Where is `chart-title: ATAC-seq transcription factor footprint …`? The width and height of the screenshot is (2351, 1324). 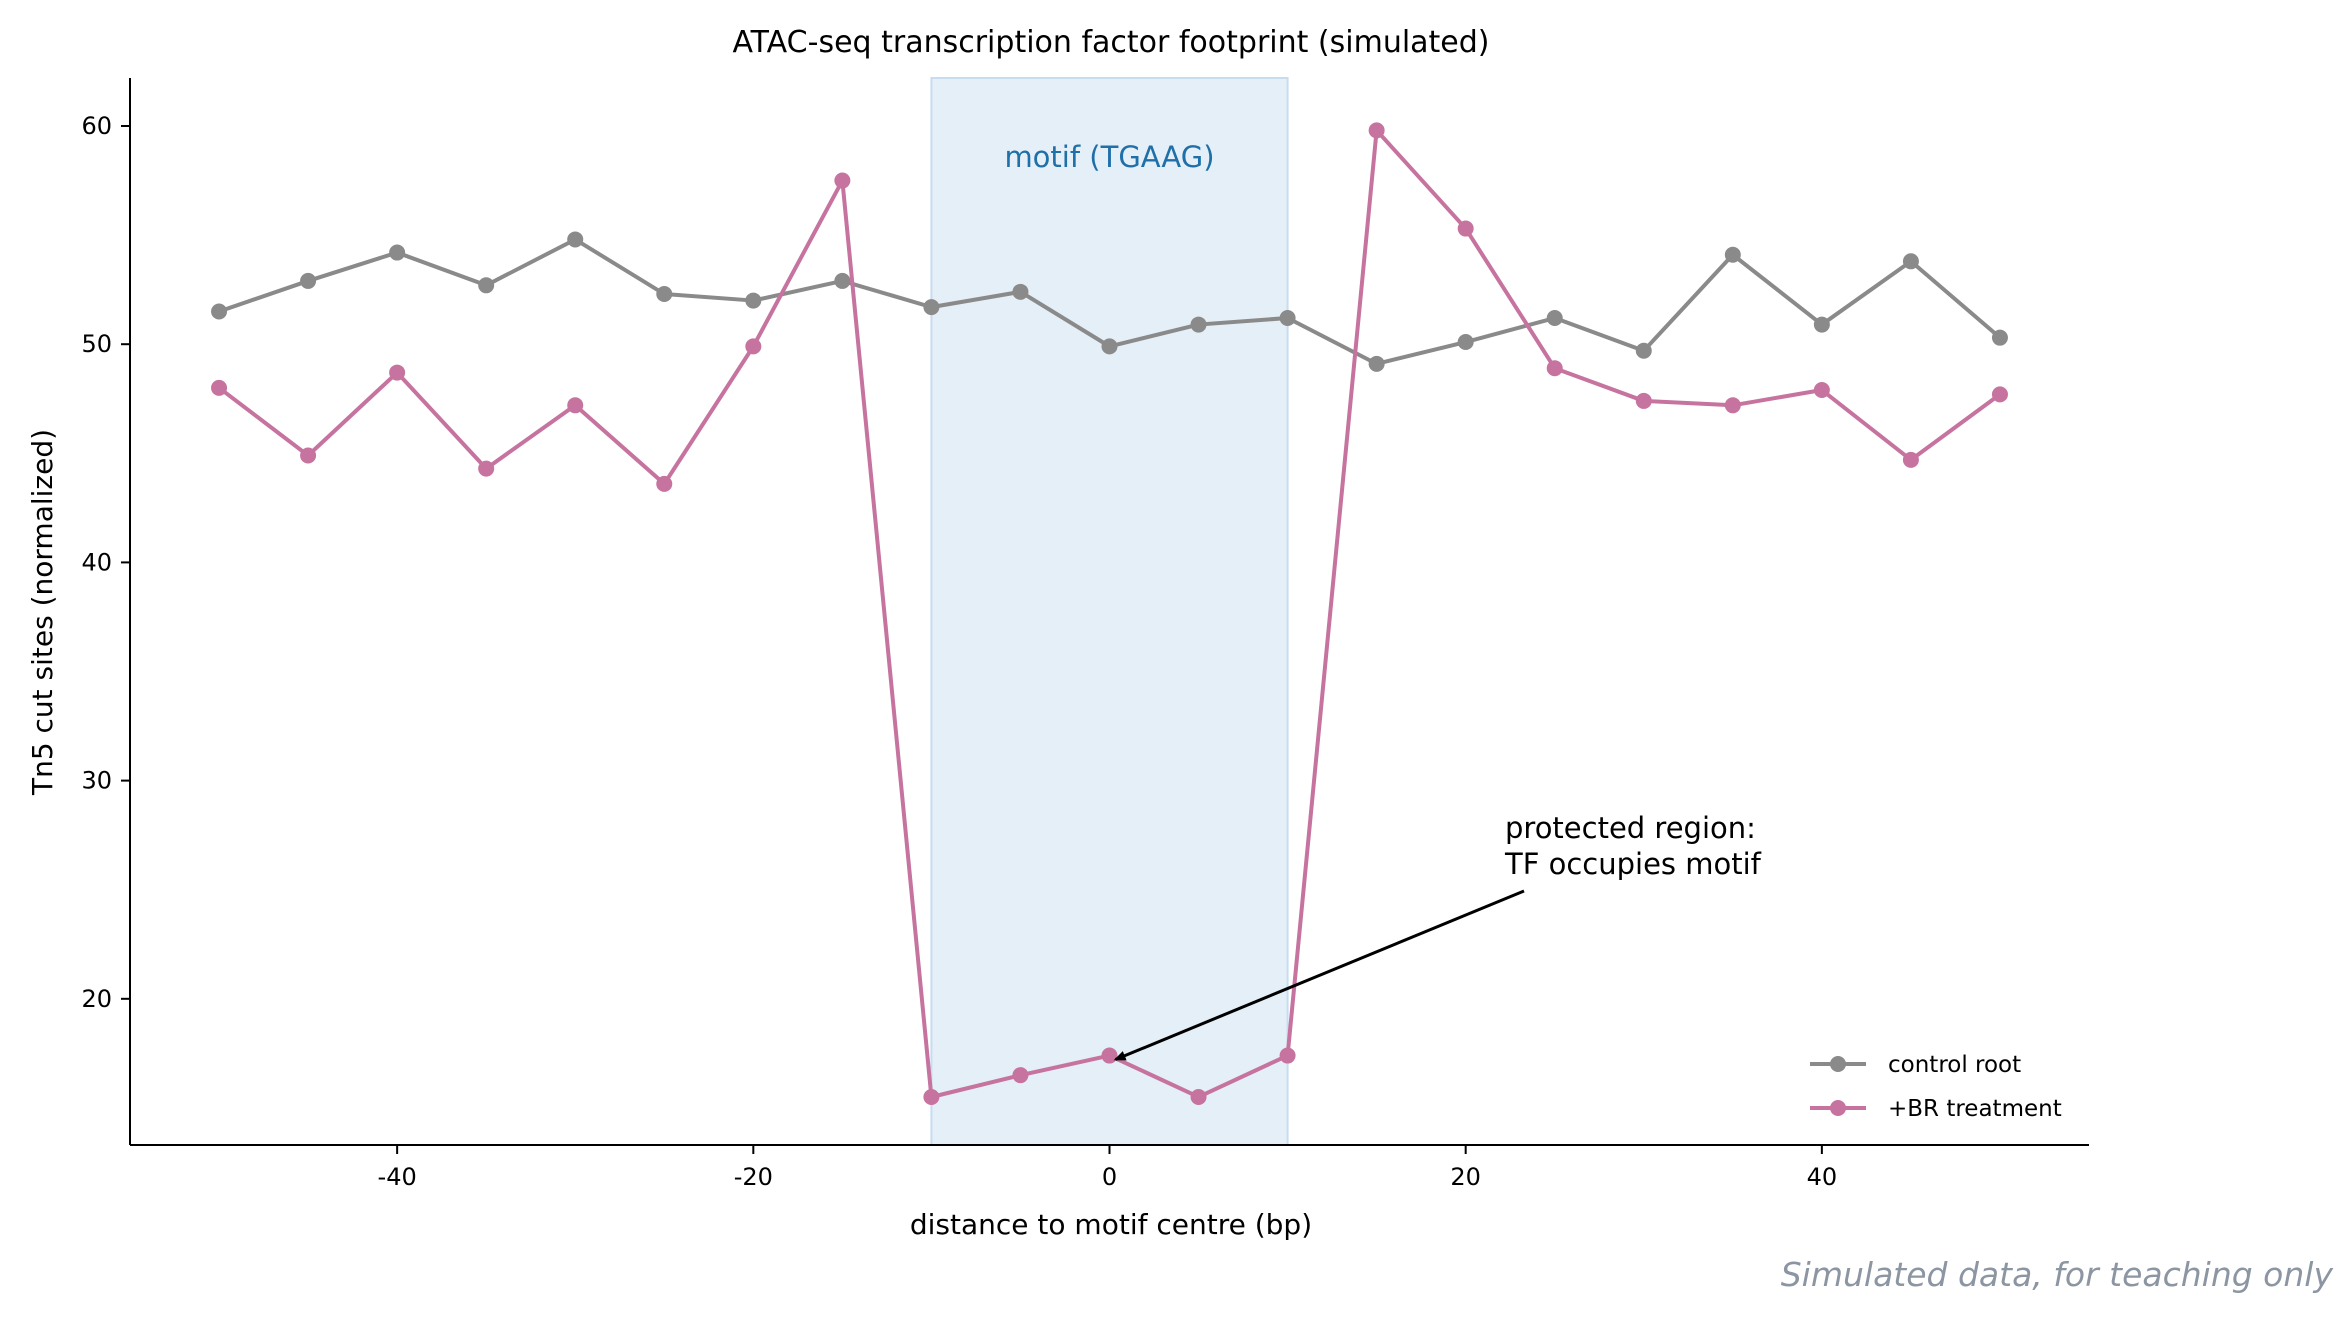 chart-title: ATAC-seq transcription factor footprint … is located at coordinates (1110, 42).